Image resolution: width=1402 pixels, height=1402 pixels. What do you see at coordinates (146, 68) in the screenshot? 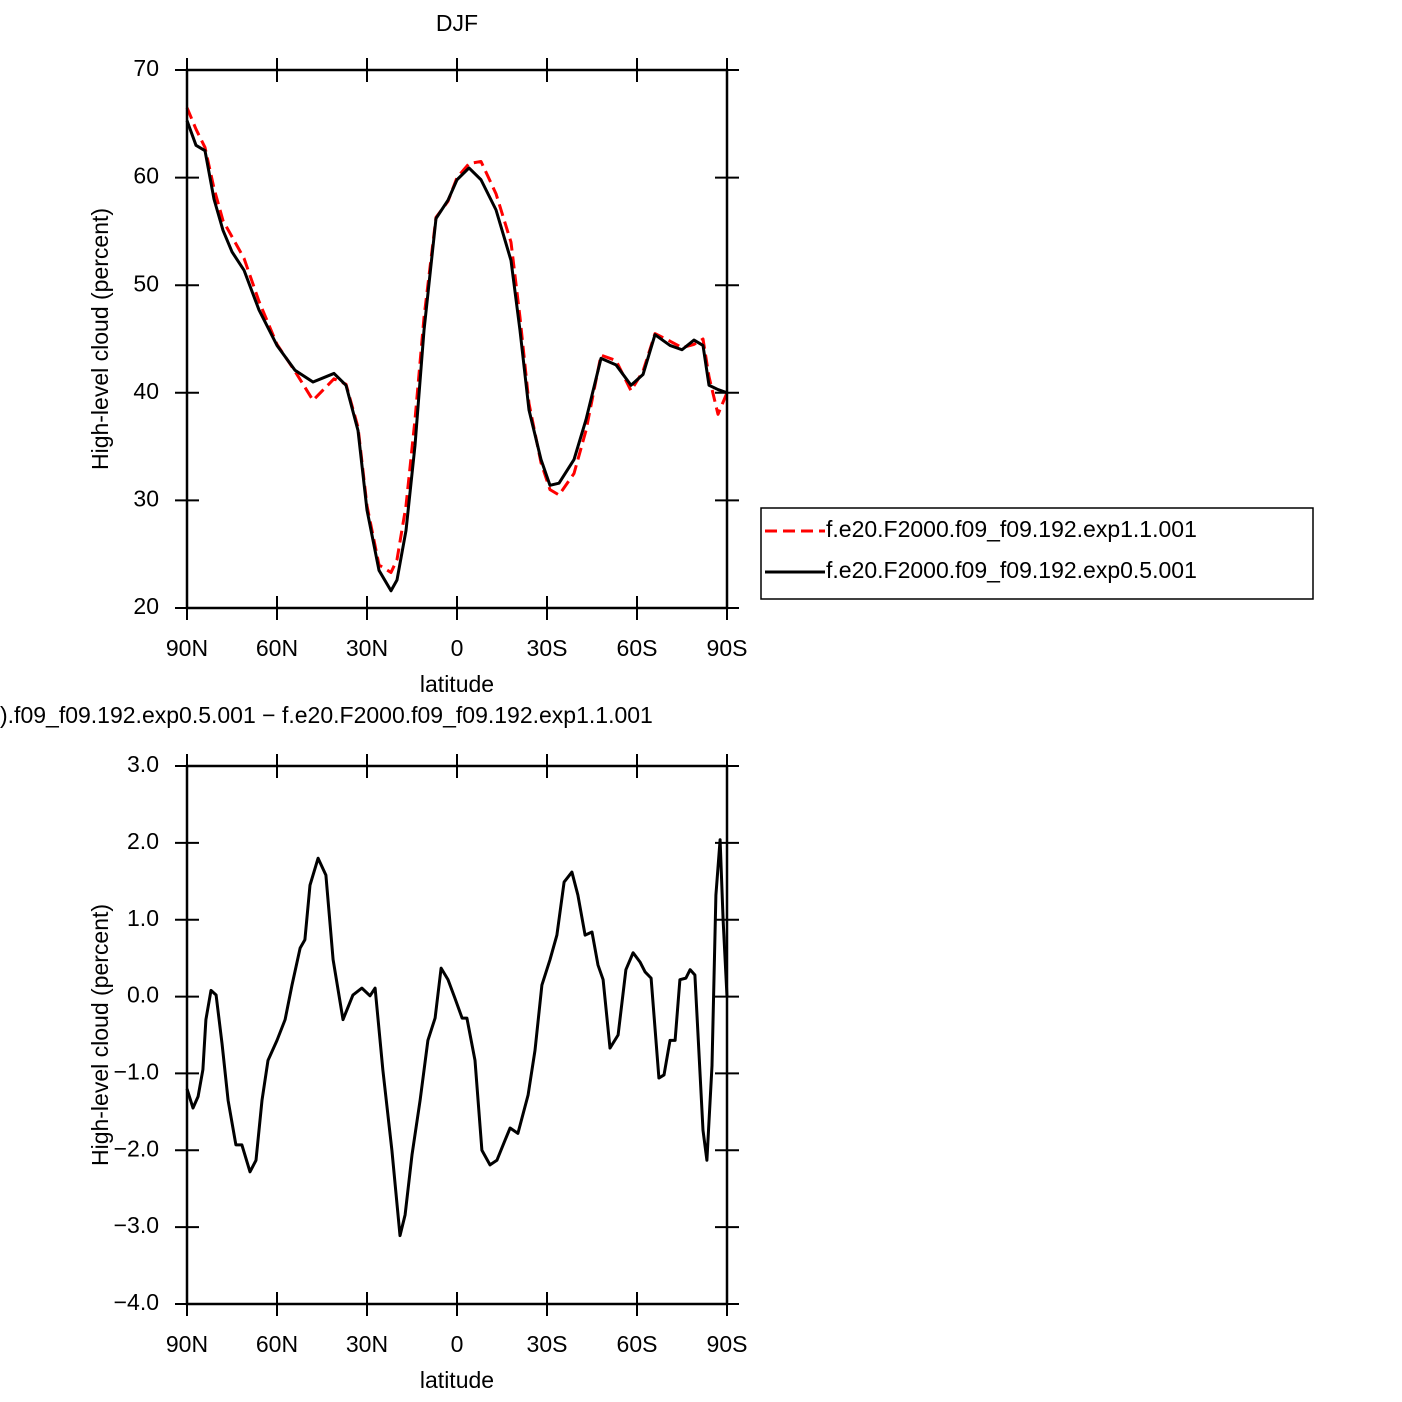
I see `y-tick-label: 70` at bounding box center [146, 68].